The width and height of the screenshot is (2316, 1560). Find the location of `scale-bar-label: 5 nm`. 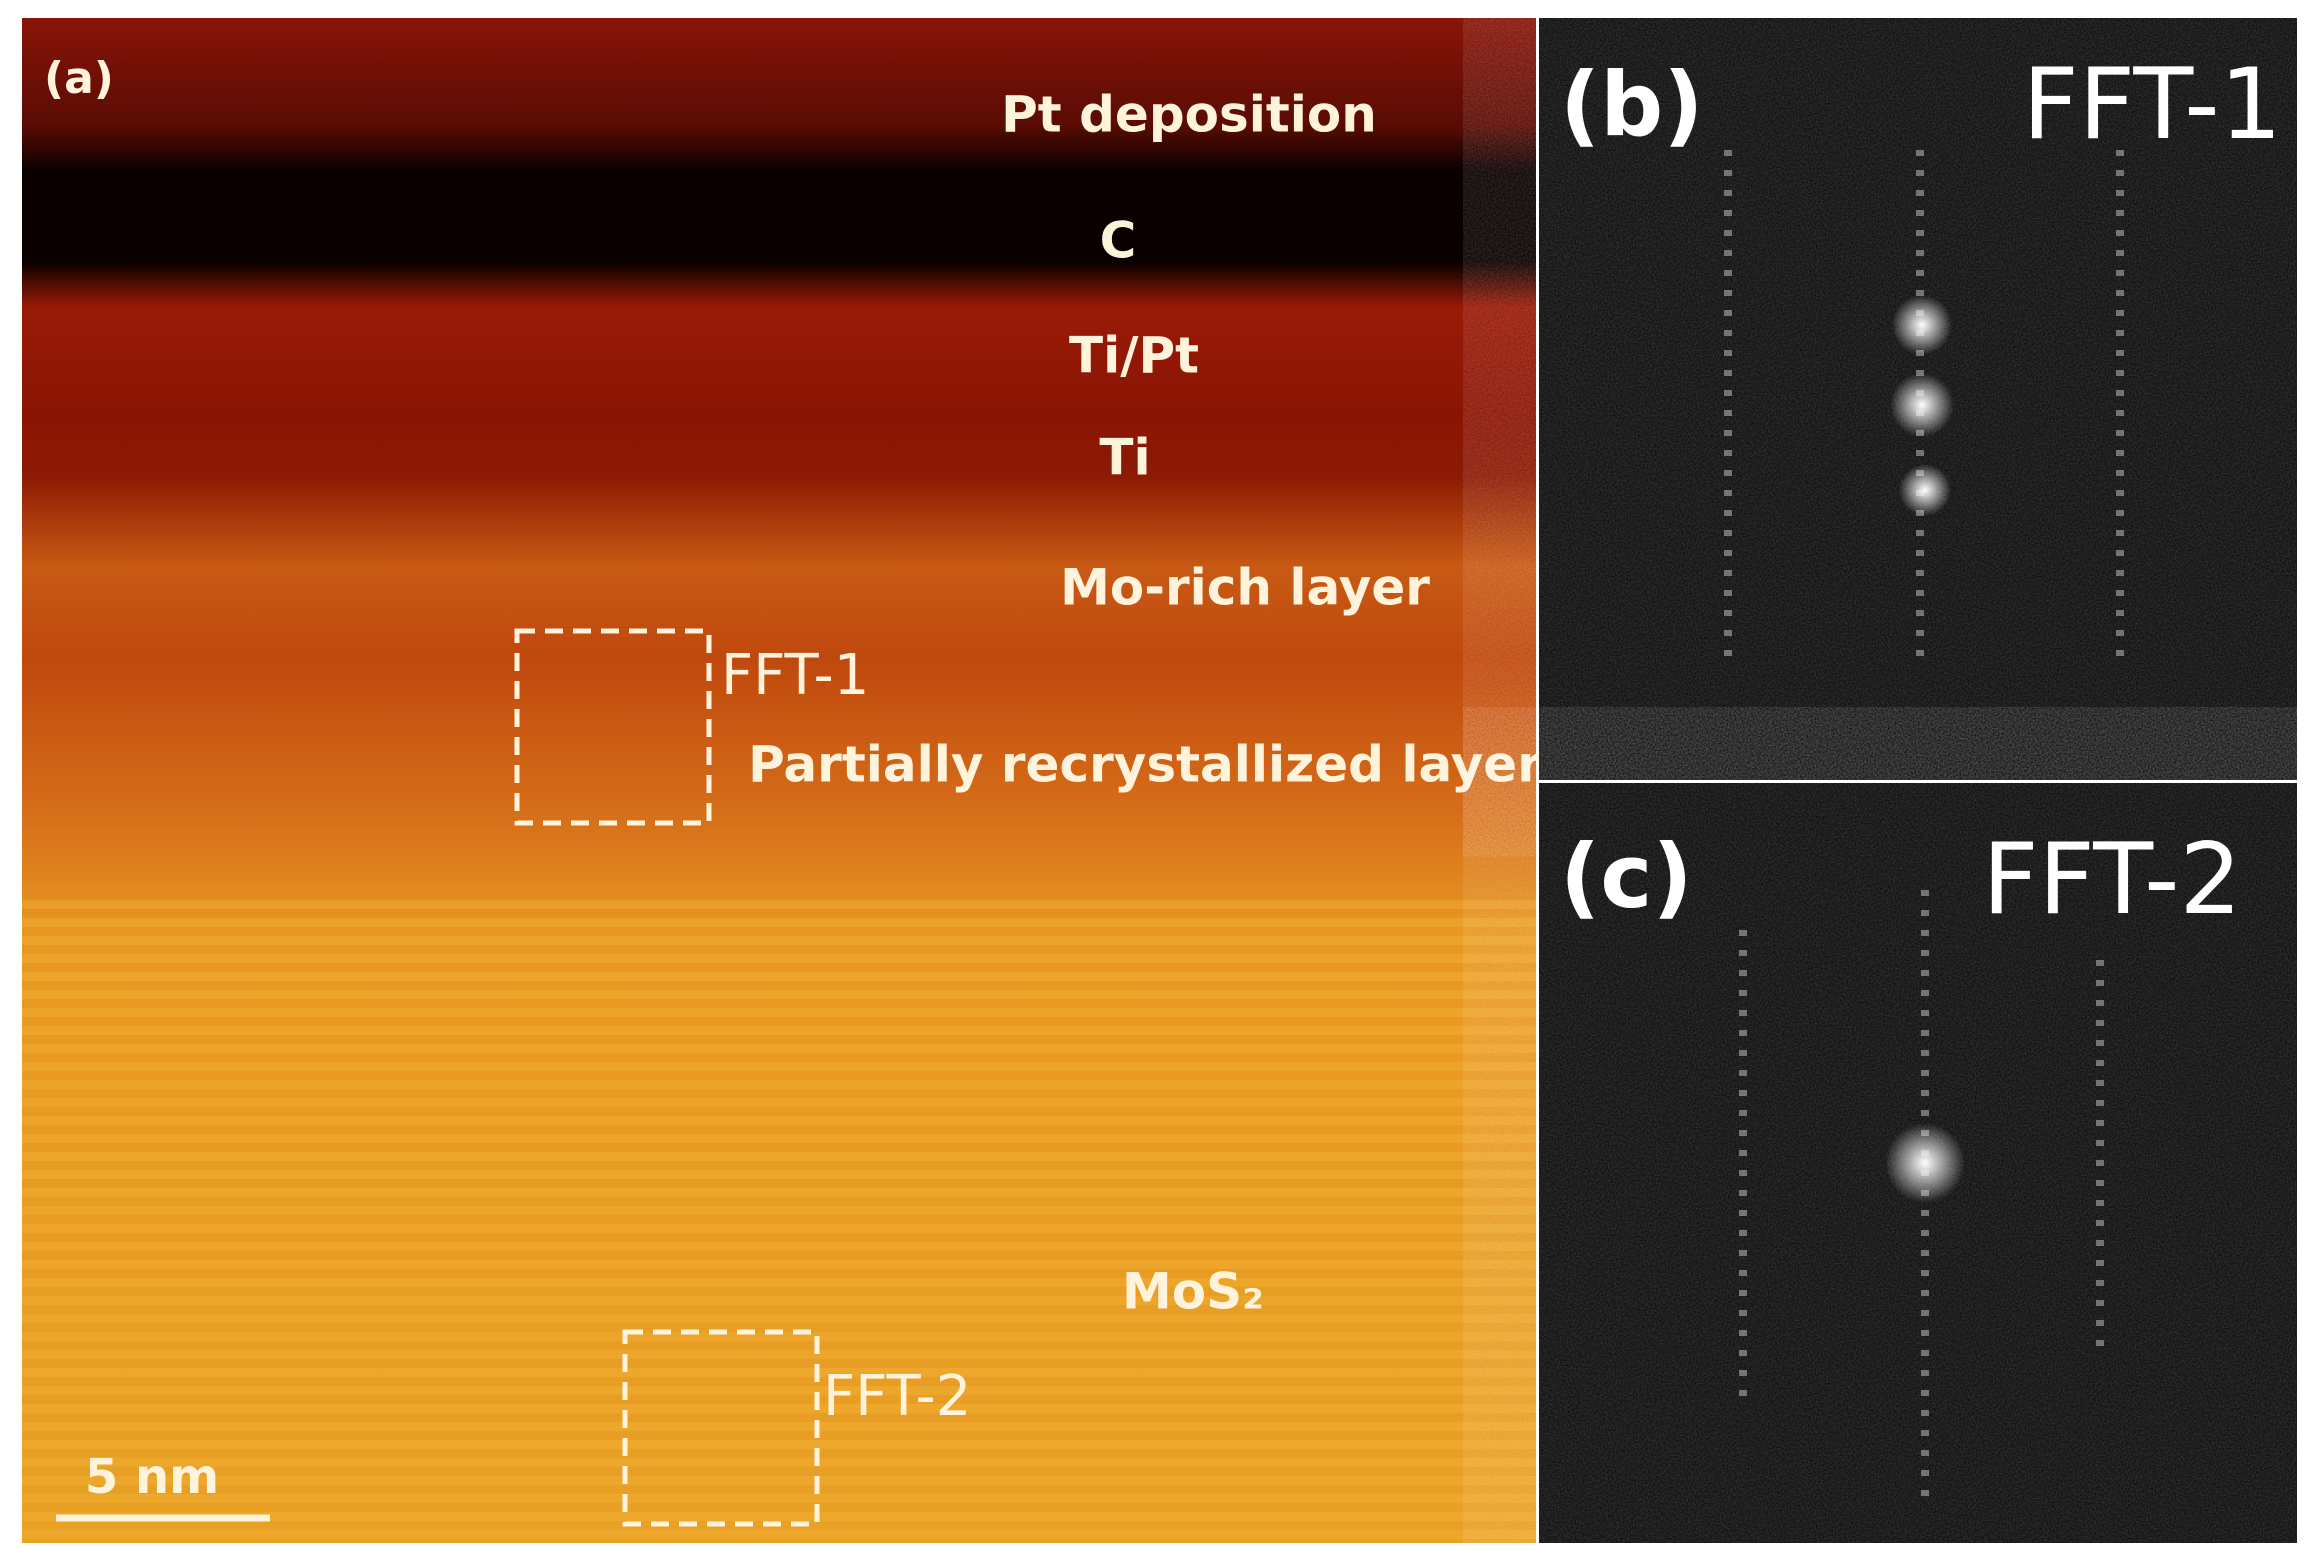

scale-bar-label: 5 nm is located at coordinates (152, 1477).